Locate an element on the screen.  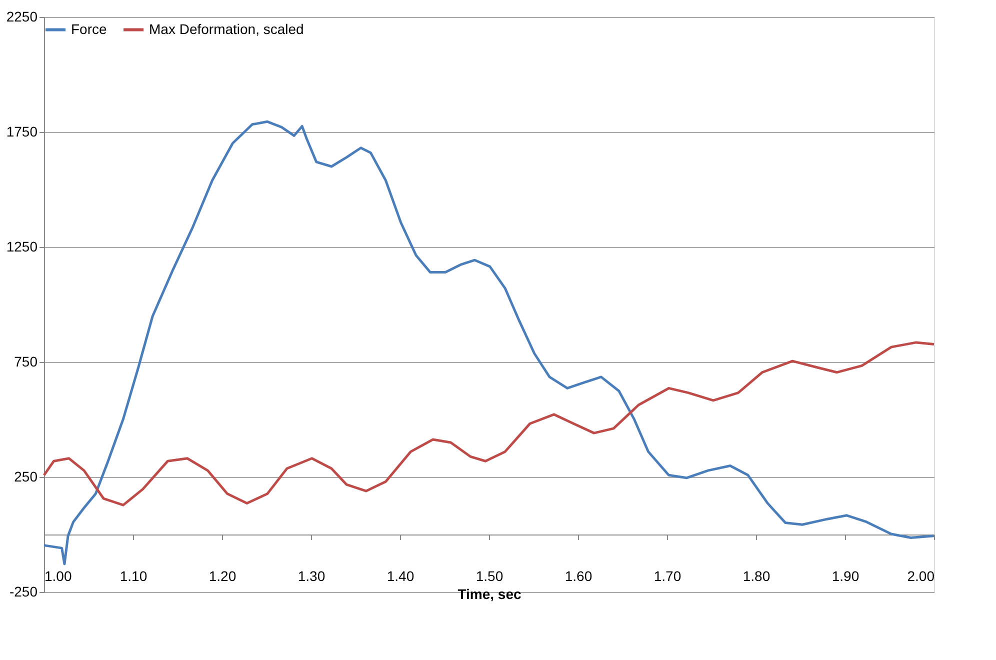
legend-label: Force is located at coordinates (89, 28).